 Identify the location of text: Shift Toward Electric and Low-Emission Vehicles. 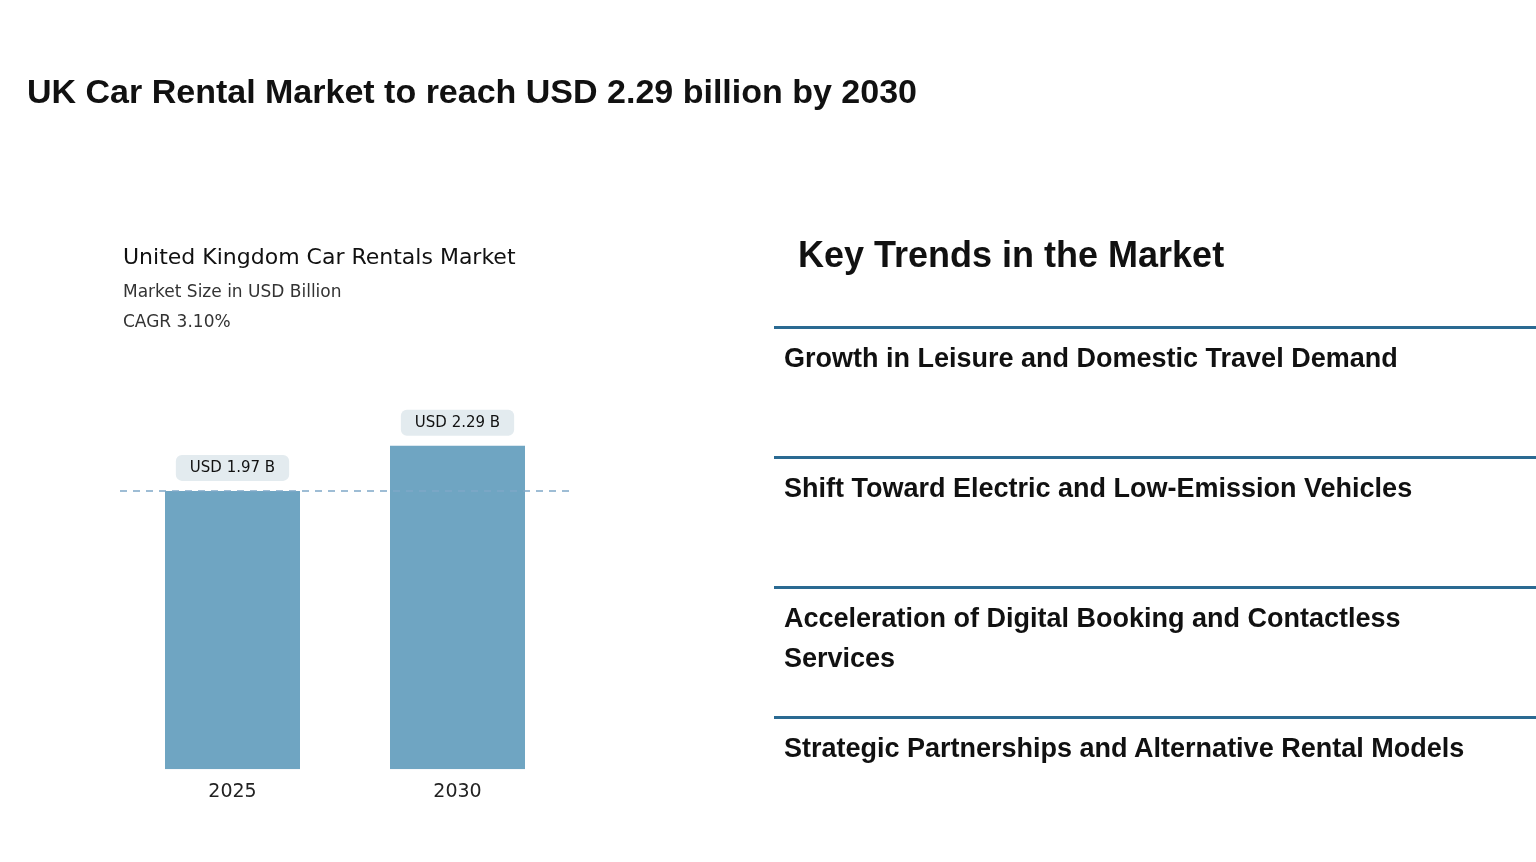
(1099, 488).